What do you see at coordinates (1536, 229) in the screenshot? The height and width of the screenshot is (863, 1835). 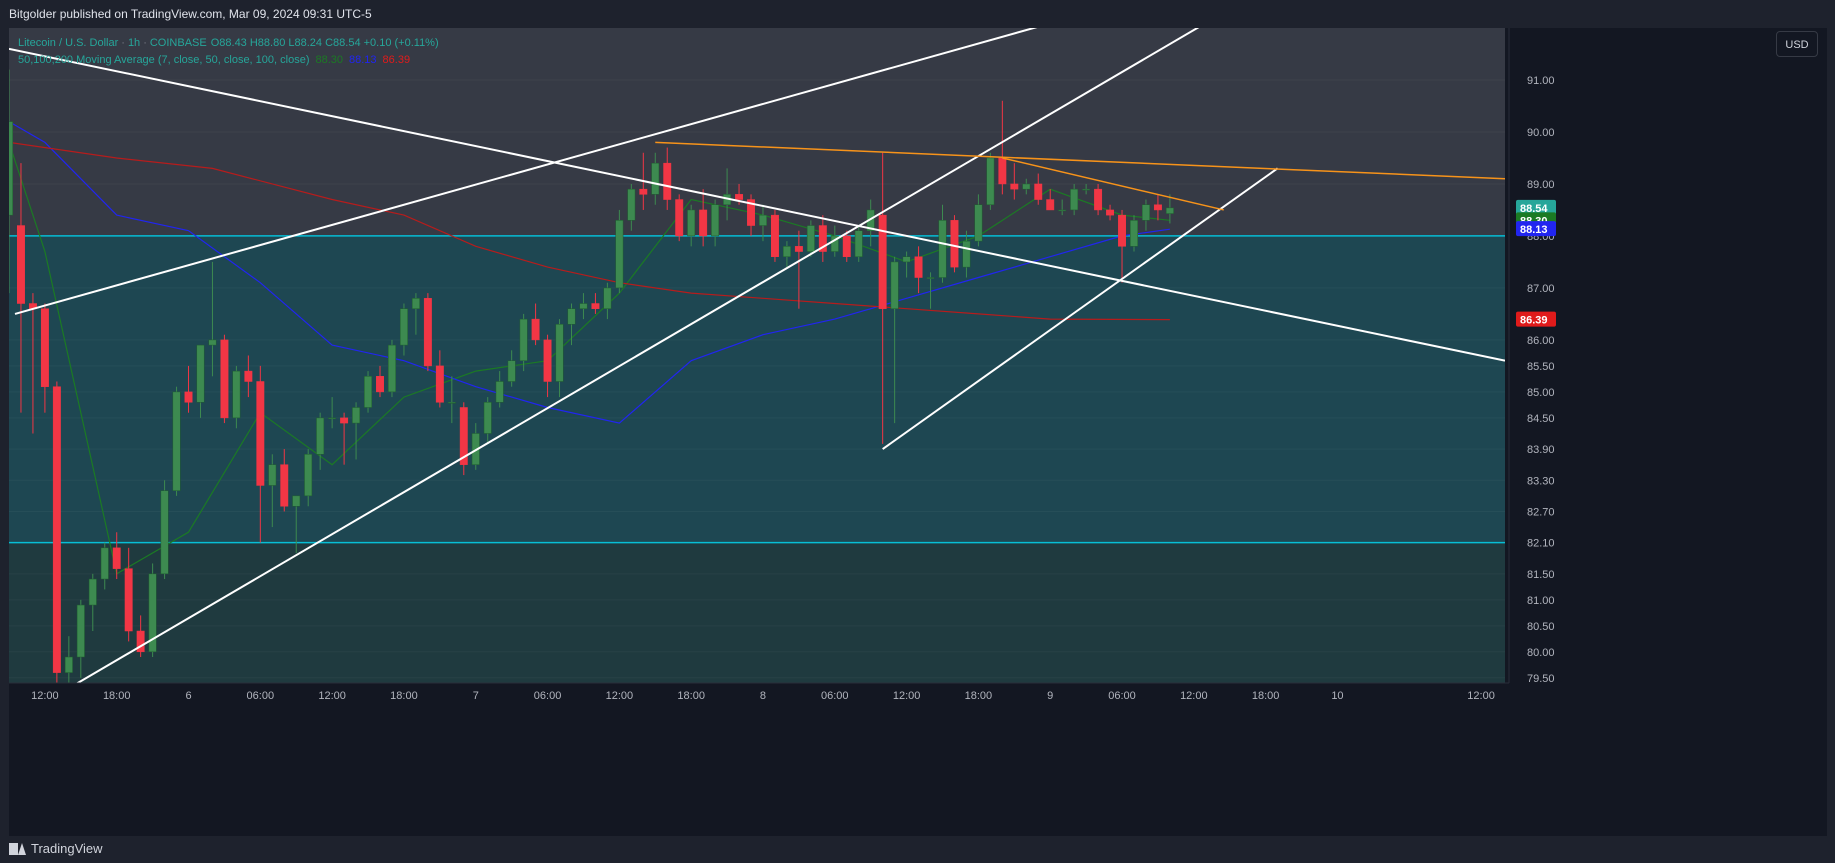 I see `price-tag: 88.13` at bounding box center [1536, 229].